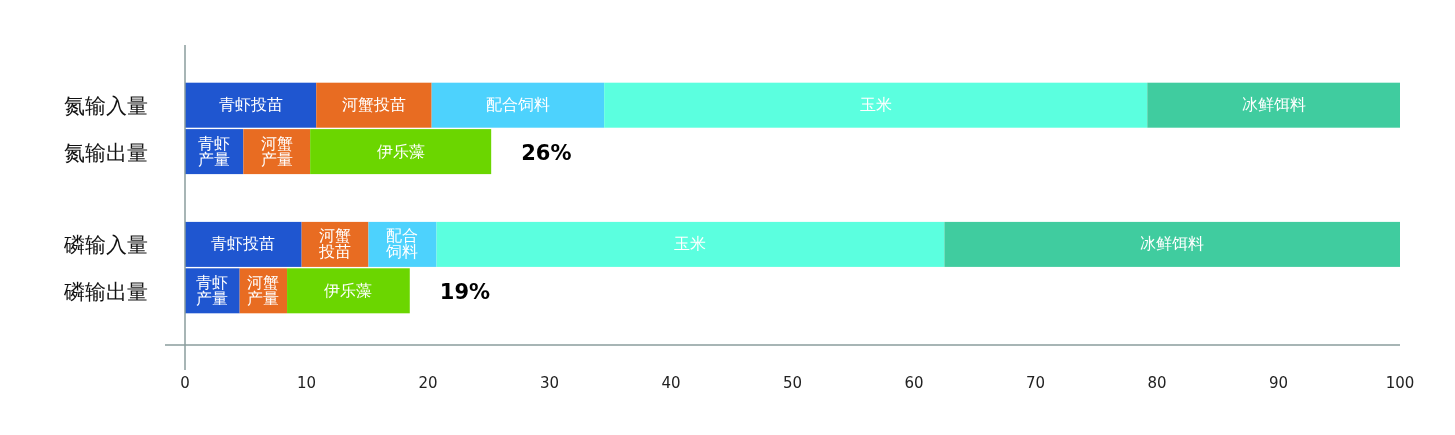  What do you see at coordinates (671, 383) in the screenshot?
I see `x-tick-label: 40` at bounding box center [671, 383].